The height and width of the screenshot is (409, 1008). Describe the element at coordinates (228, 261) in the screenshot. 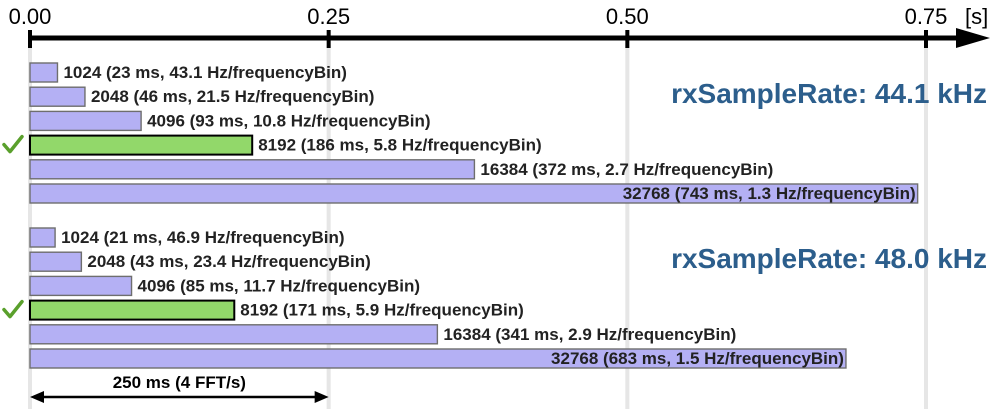

I see `bar-label: 2048 (43 ms, 23.4 Hz/frequencyBin)` at that location.